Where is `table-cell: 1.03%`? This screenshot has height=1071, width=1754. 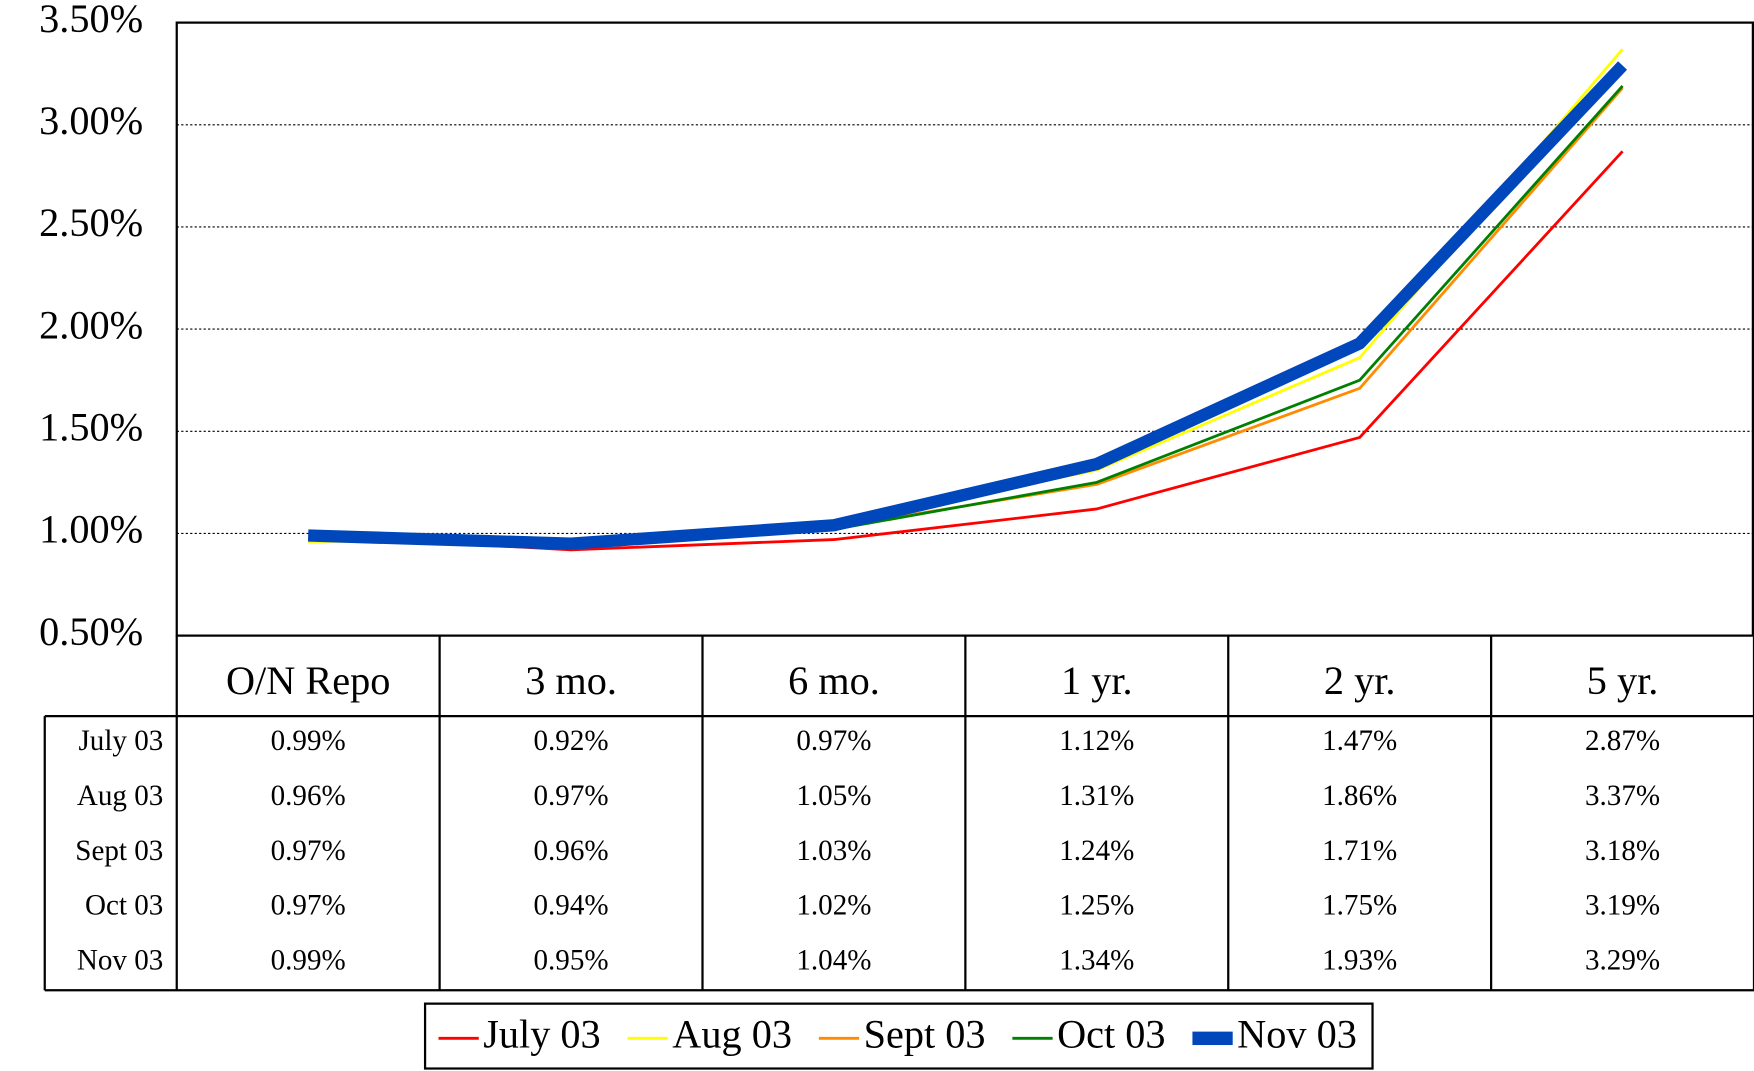
table-cell: 1.03% is located at coordinates (833, 851).